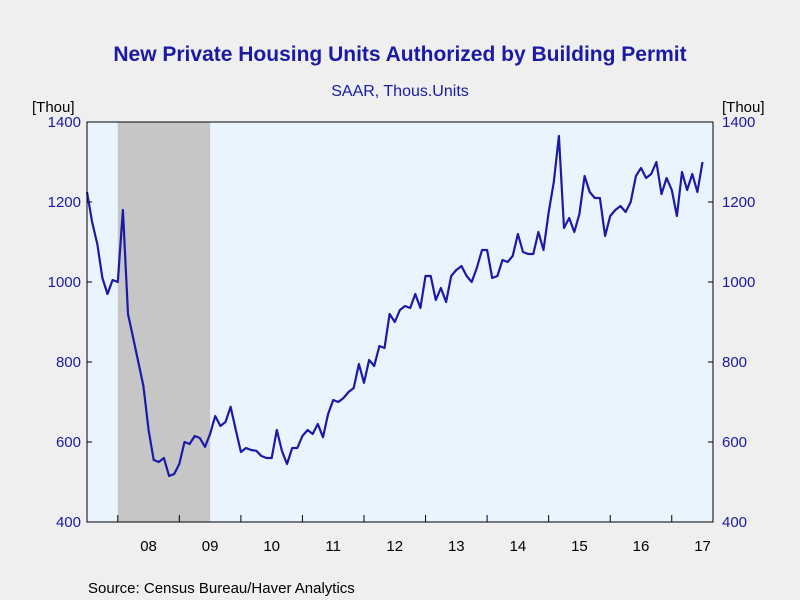 The image size is (800, 600). I want to click on x-tick-label-10: 10, so click(271, 546).